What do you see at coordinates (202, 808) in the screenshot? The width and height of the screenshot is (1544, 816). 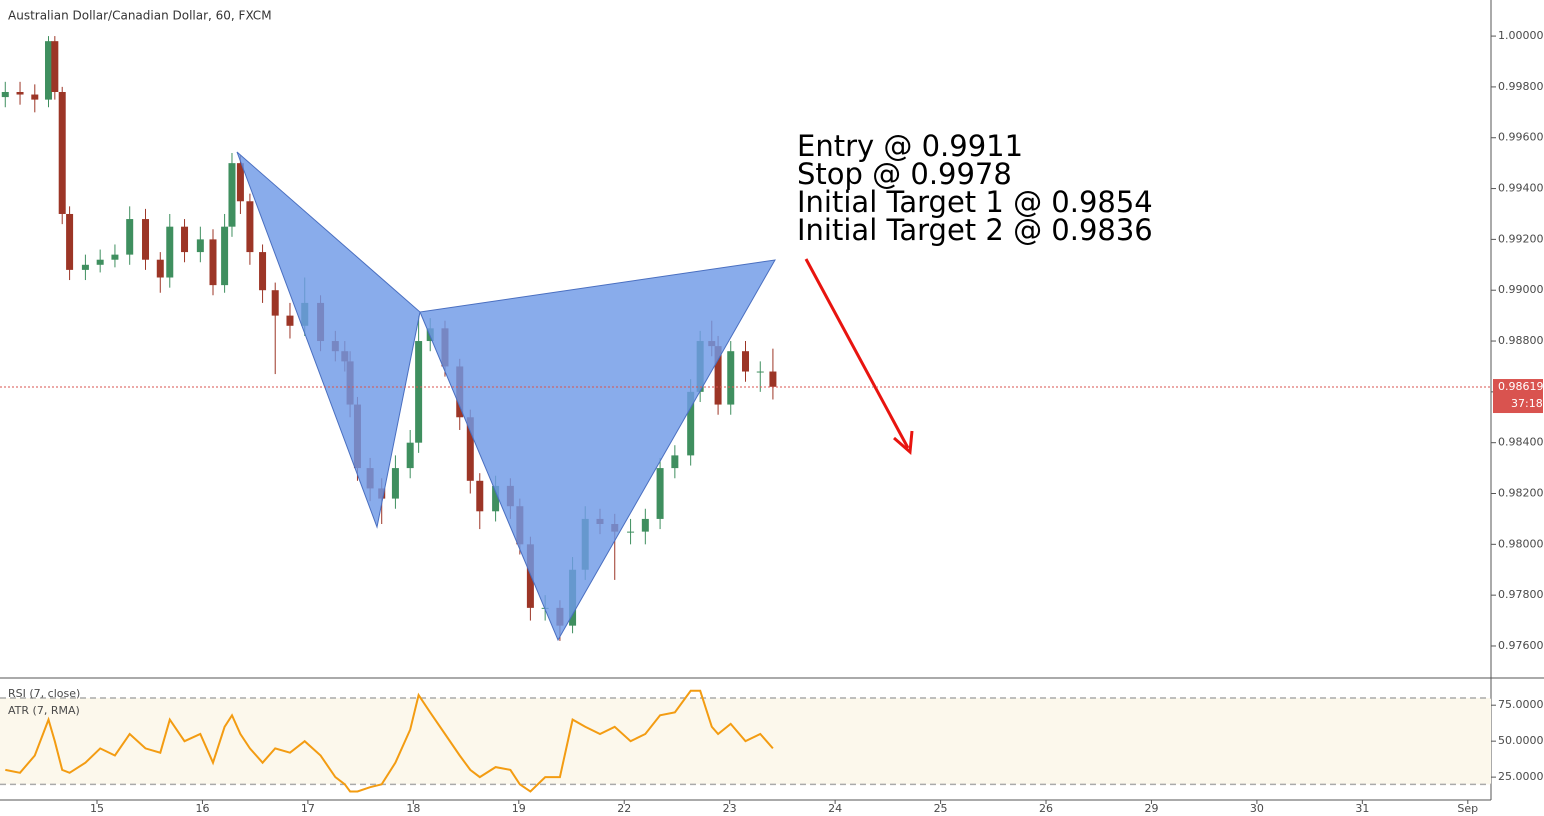 I see `x-tick-label: 16` at bounding box center [202, 808].